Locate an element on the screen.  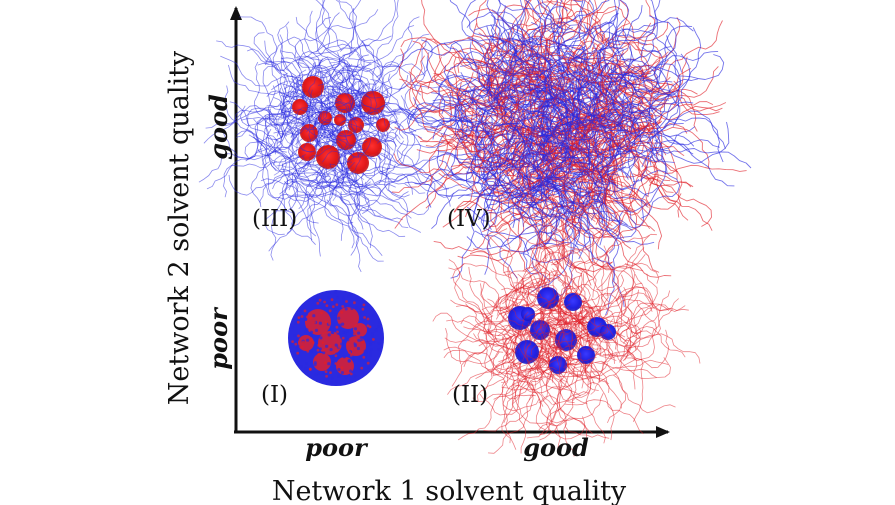
quadrant-iii-label: (III) is located at coordinates (274, 219).